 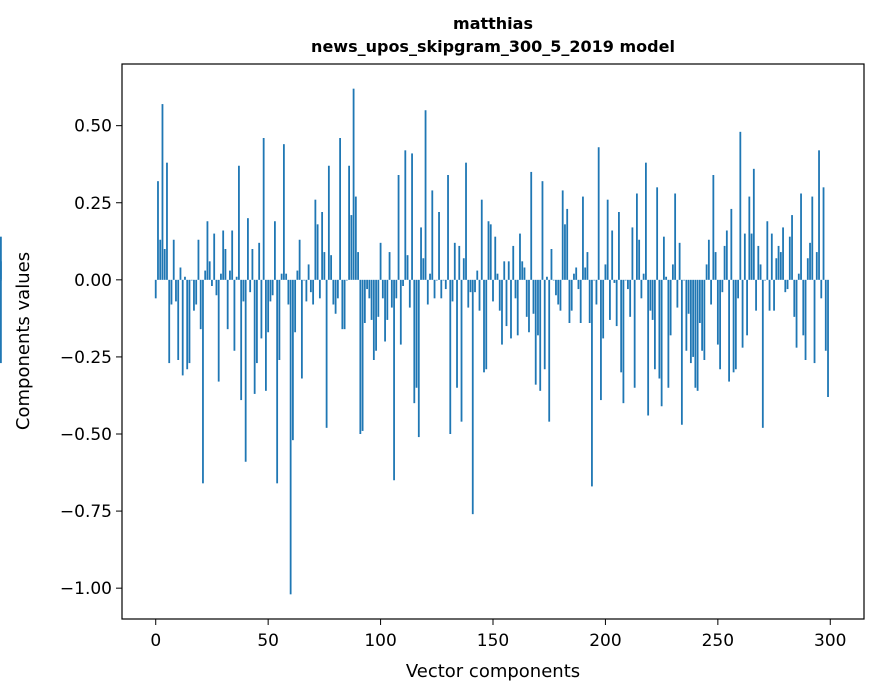 I want to click on y-tick-label-0: −1.00, so click(x=86, y=589).